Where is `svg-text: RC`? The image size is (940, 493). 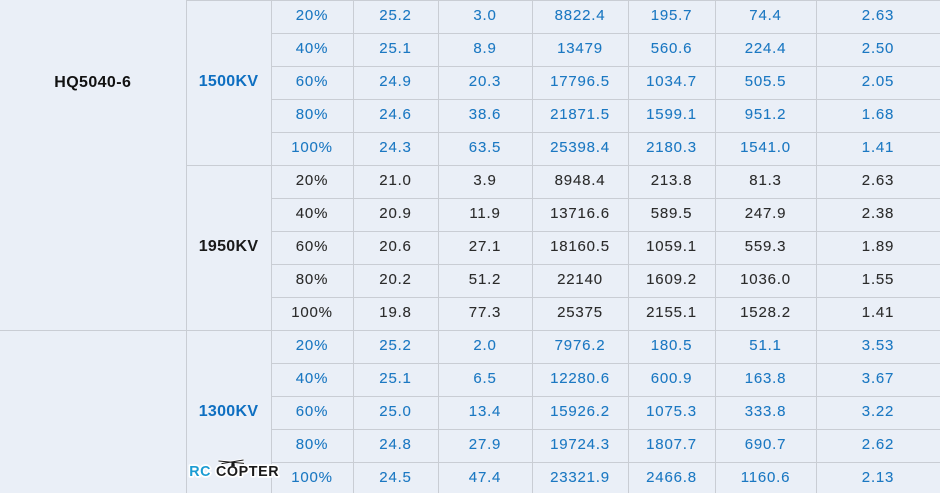 svg-text: RC is located at coordinates (200, 472).